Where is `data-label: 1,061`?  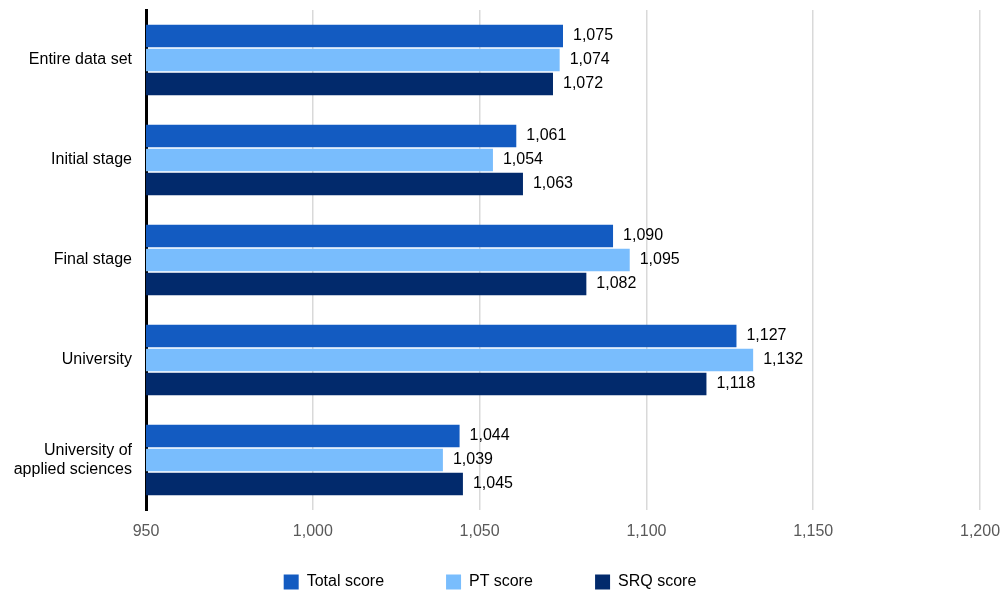
data-label: 1,061 is located at coordinates (546, 135).